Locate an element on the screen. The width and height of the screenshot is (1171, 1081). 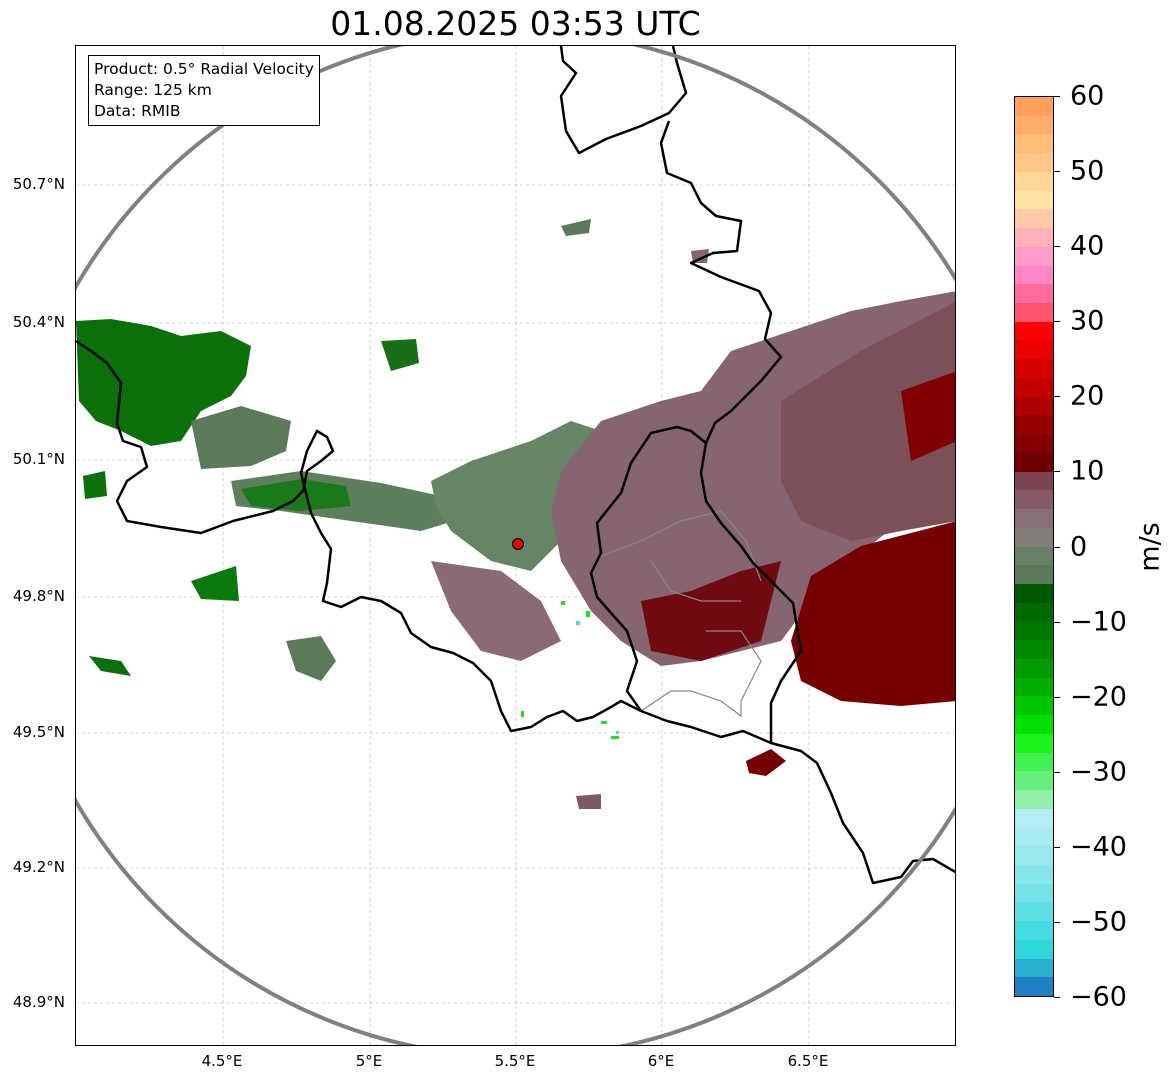
colorbar is located at coordinates (1034, 546).